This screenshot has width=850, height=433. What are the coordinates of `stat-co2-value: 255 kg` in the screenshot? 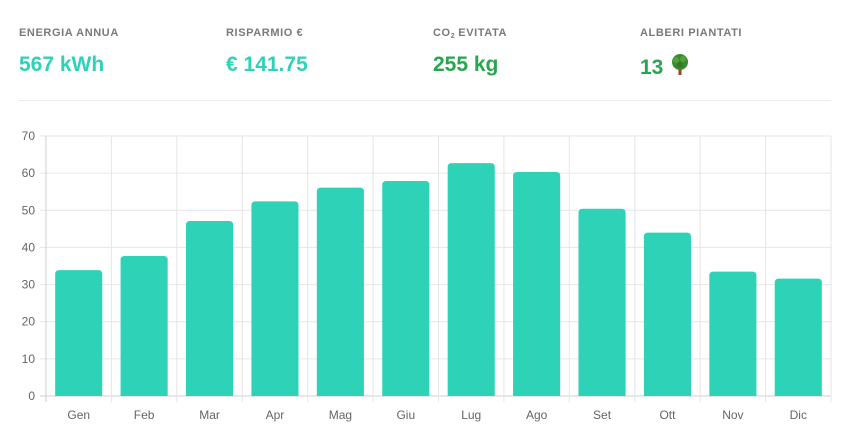 It's located at (466, 64).